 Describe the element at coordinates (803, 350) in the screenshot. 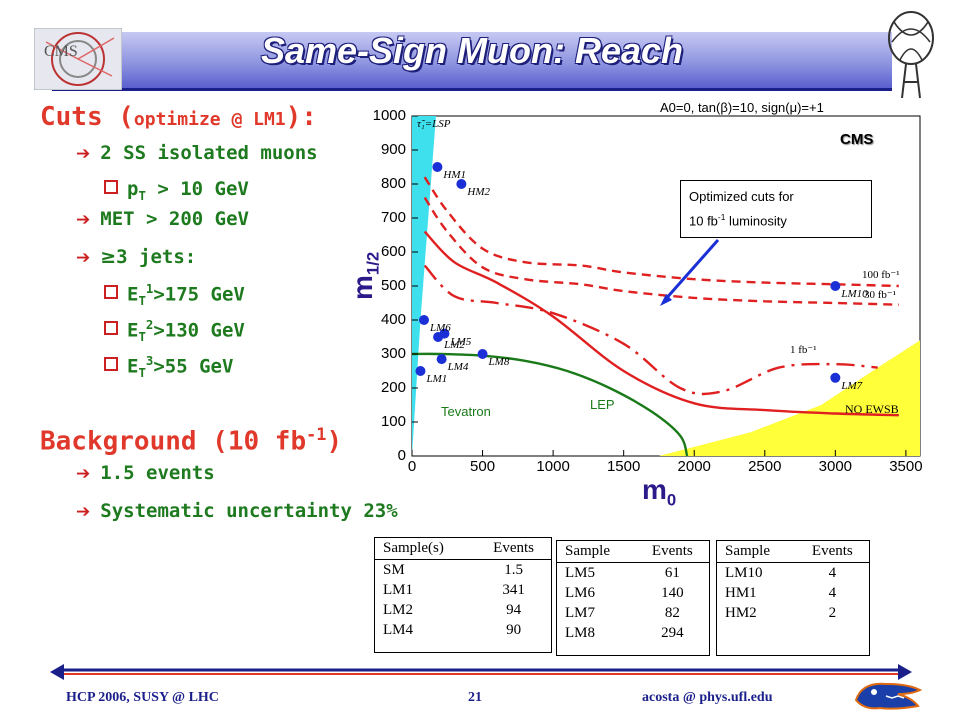

I see `lumi-label-1: 1 fb⁻¹` at that location.